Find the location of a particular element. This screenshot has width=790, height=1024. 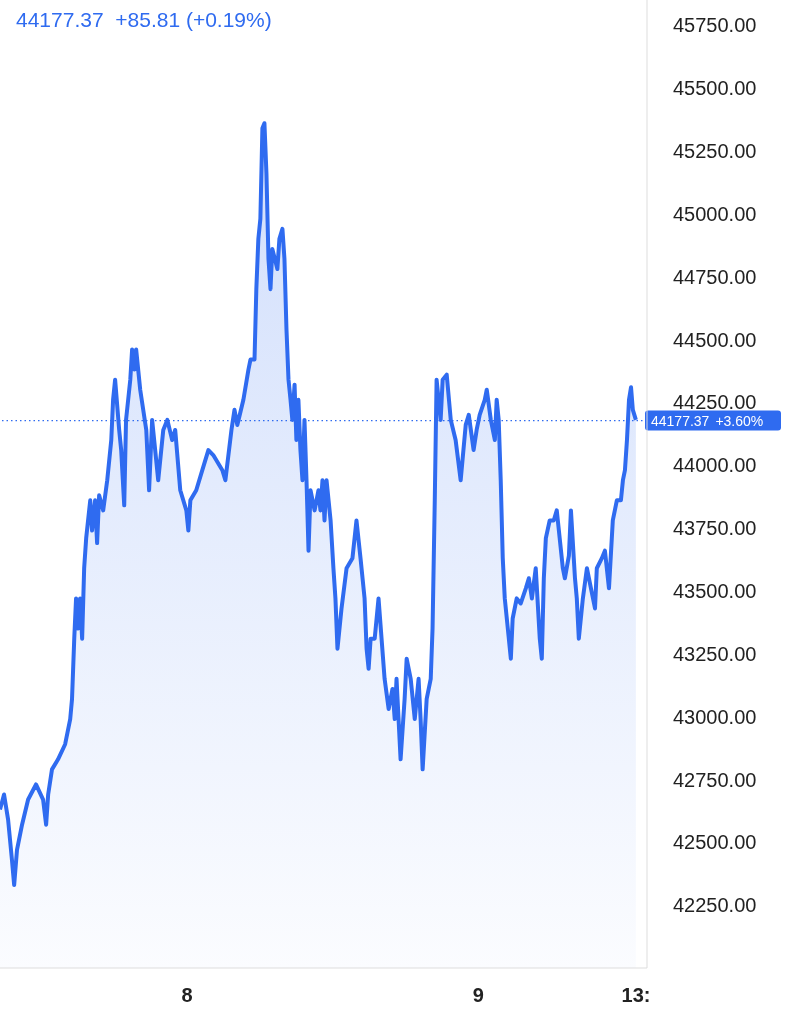

annotation: 44177.37 +85.81 (+0.19%) is located at coordinates (144, 20).